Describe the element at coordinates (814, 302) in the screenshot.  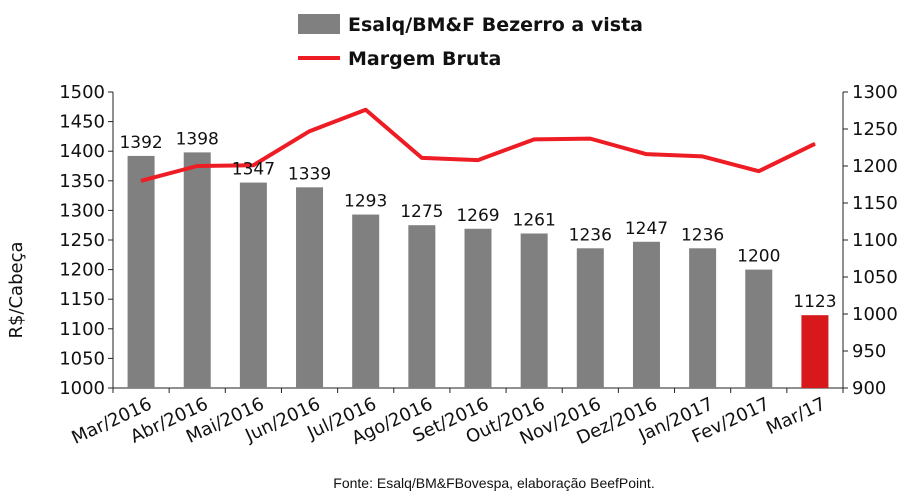
I see `bar-data-label: 1123` at that location.